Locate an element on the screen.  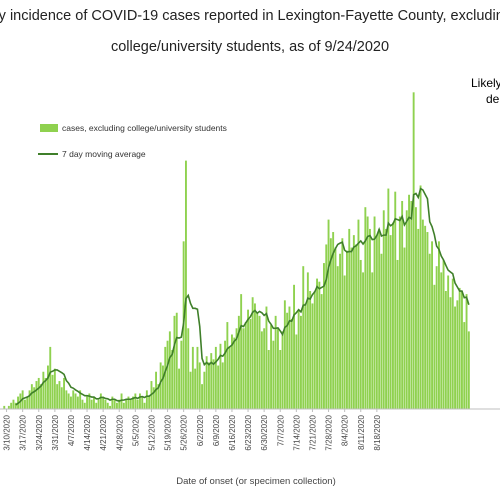
x-tick-label: 3/17/2020 is located at coordinates (23, 432).